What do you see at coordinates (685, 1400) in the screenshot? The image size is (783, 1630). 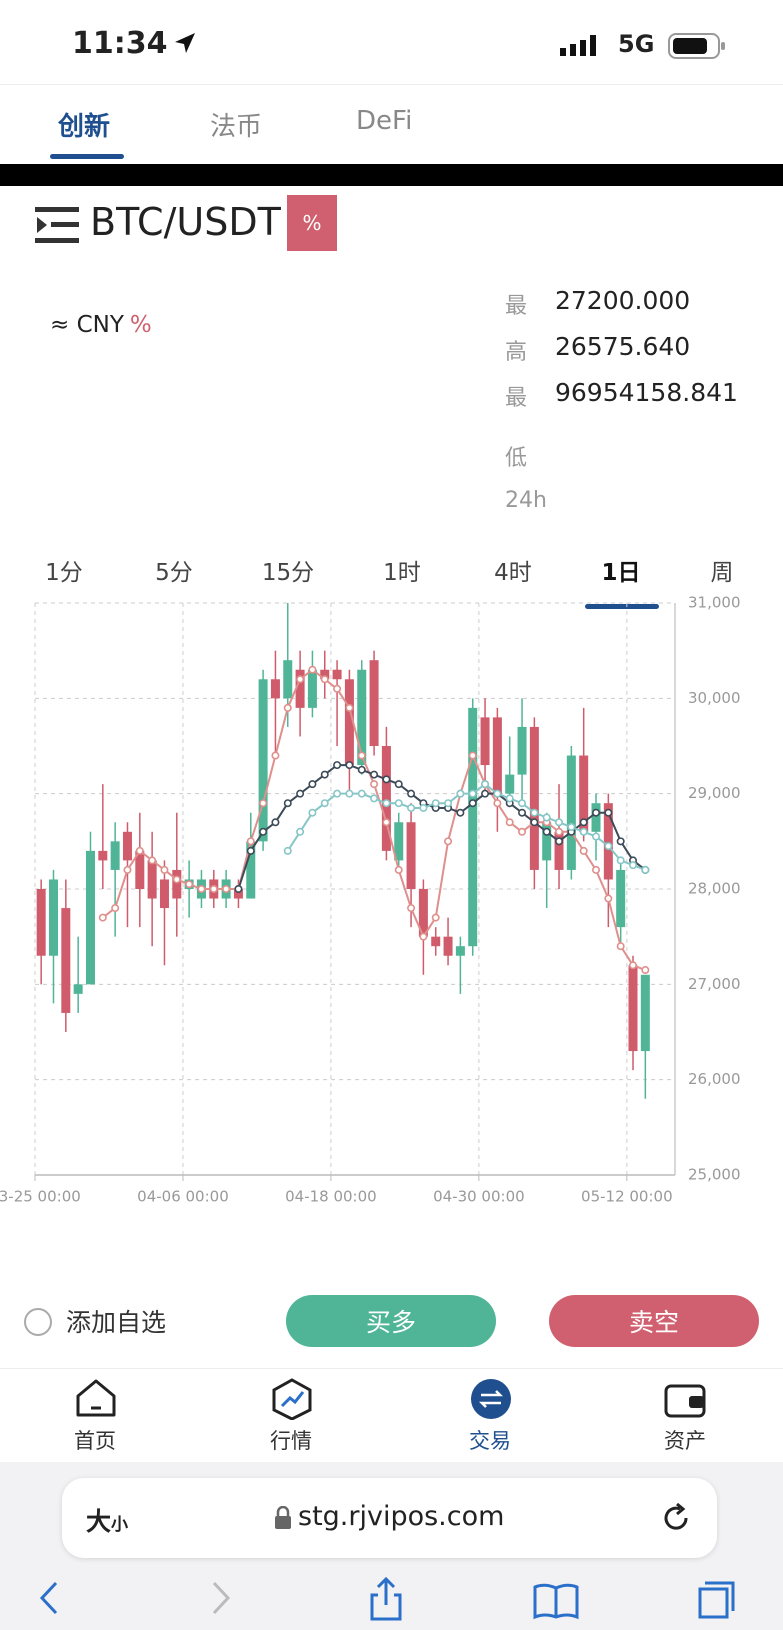 I see `assets-icon` at bounding box center [685, 1400].